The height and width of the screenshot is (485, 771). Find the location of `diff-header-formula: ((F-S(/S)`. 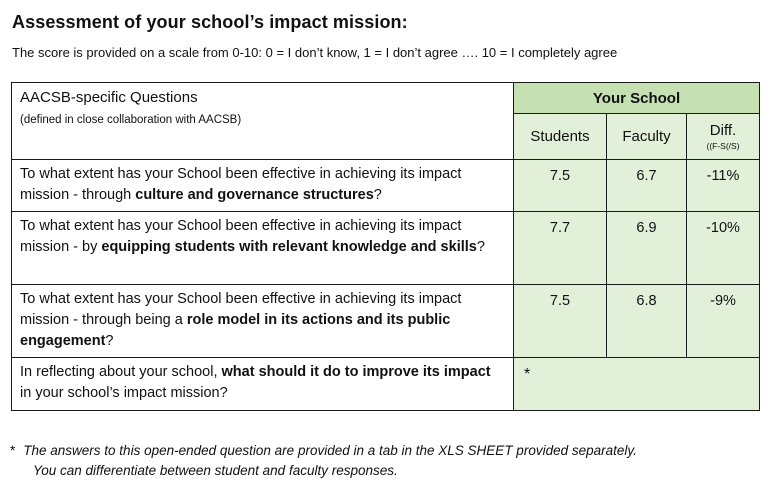

diff-header-formula: ((F-S(/S) is located at coordinates (723, 146).